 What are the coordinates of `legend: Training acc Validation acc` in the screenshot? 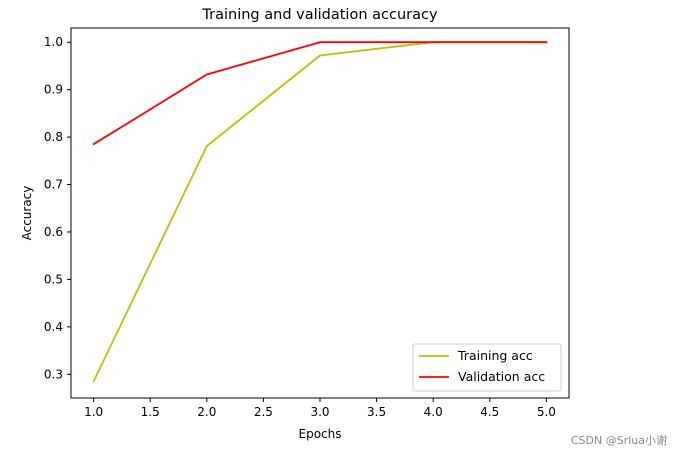 It's located at (487, 367).